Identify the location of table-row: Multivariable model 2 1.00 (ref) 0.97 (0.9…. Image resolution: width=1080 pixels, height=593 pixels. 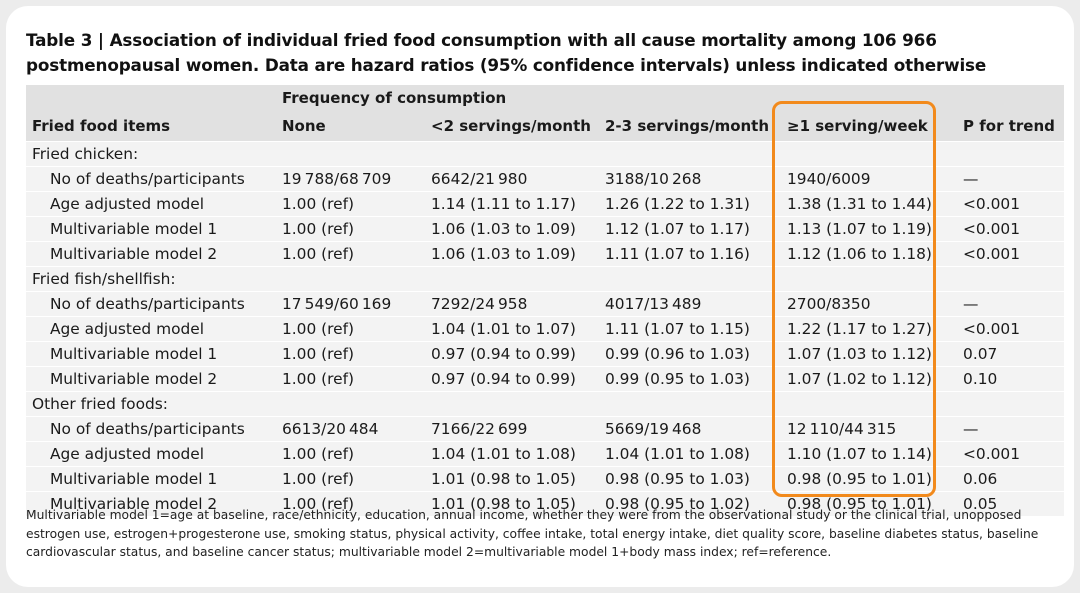
(545, 379).